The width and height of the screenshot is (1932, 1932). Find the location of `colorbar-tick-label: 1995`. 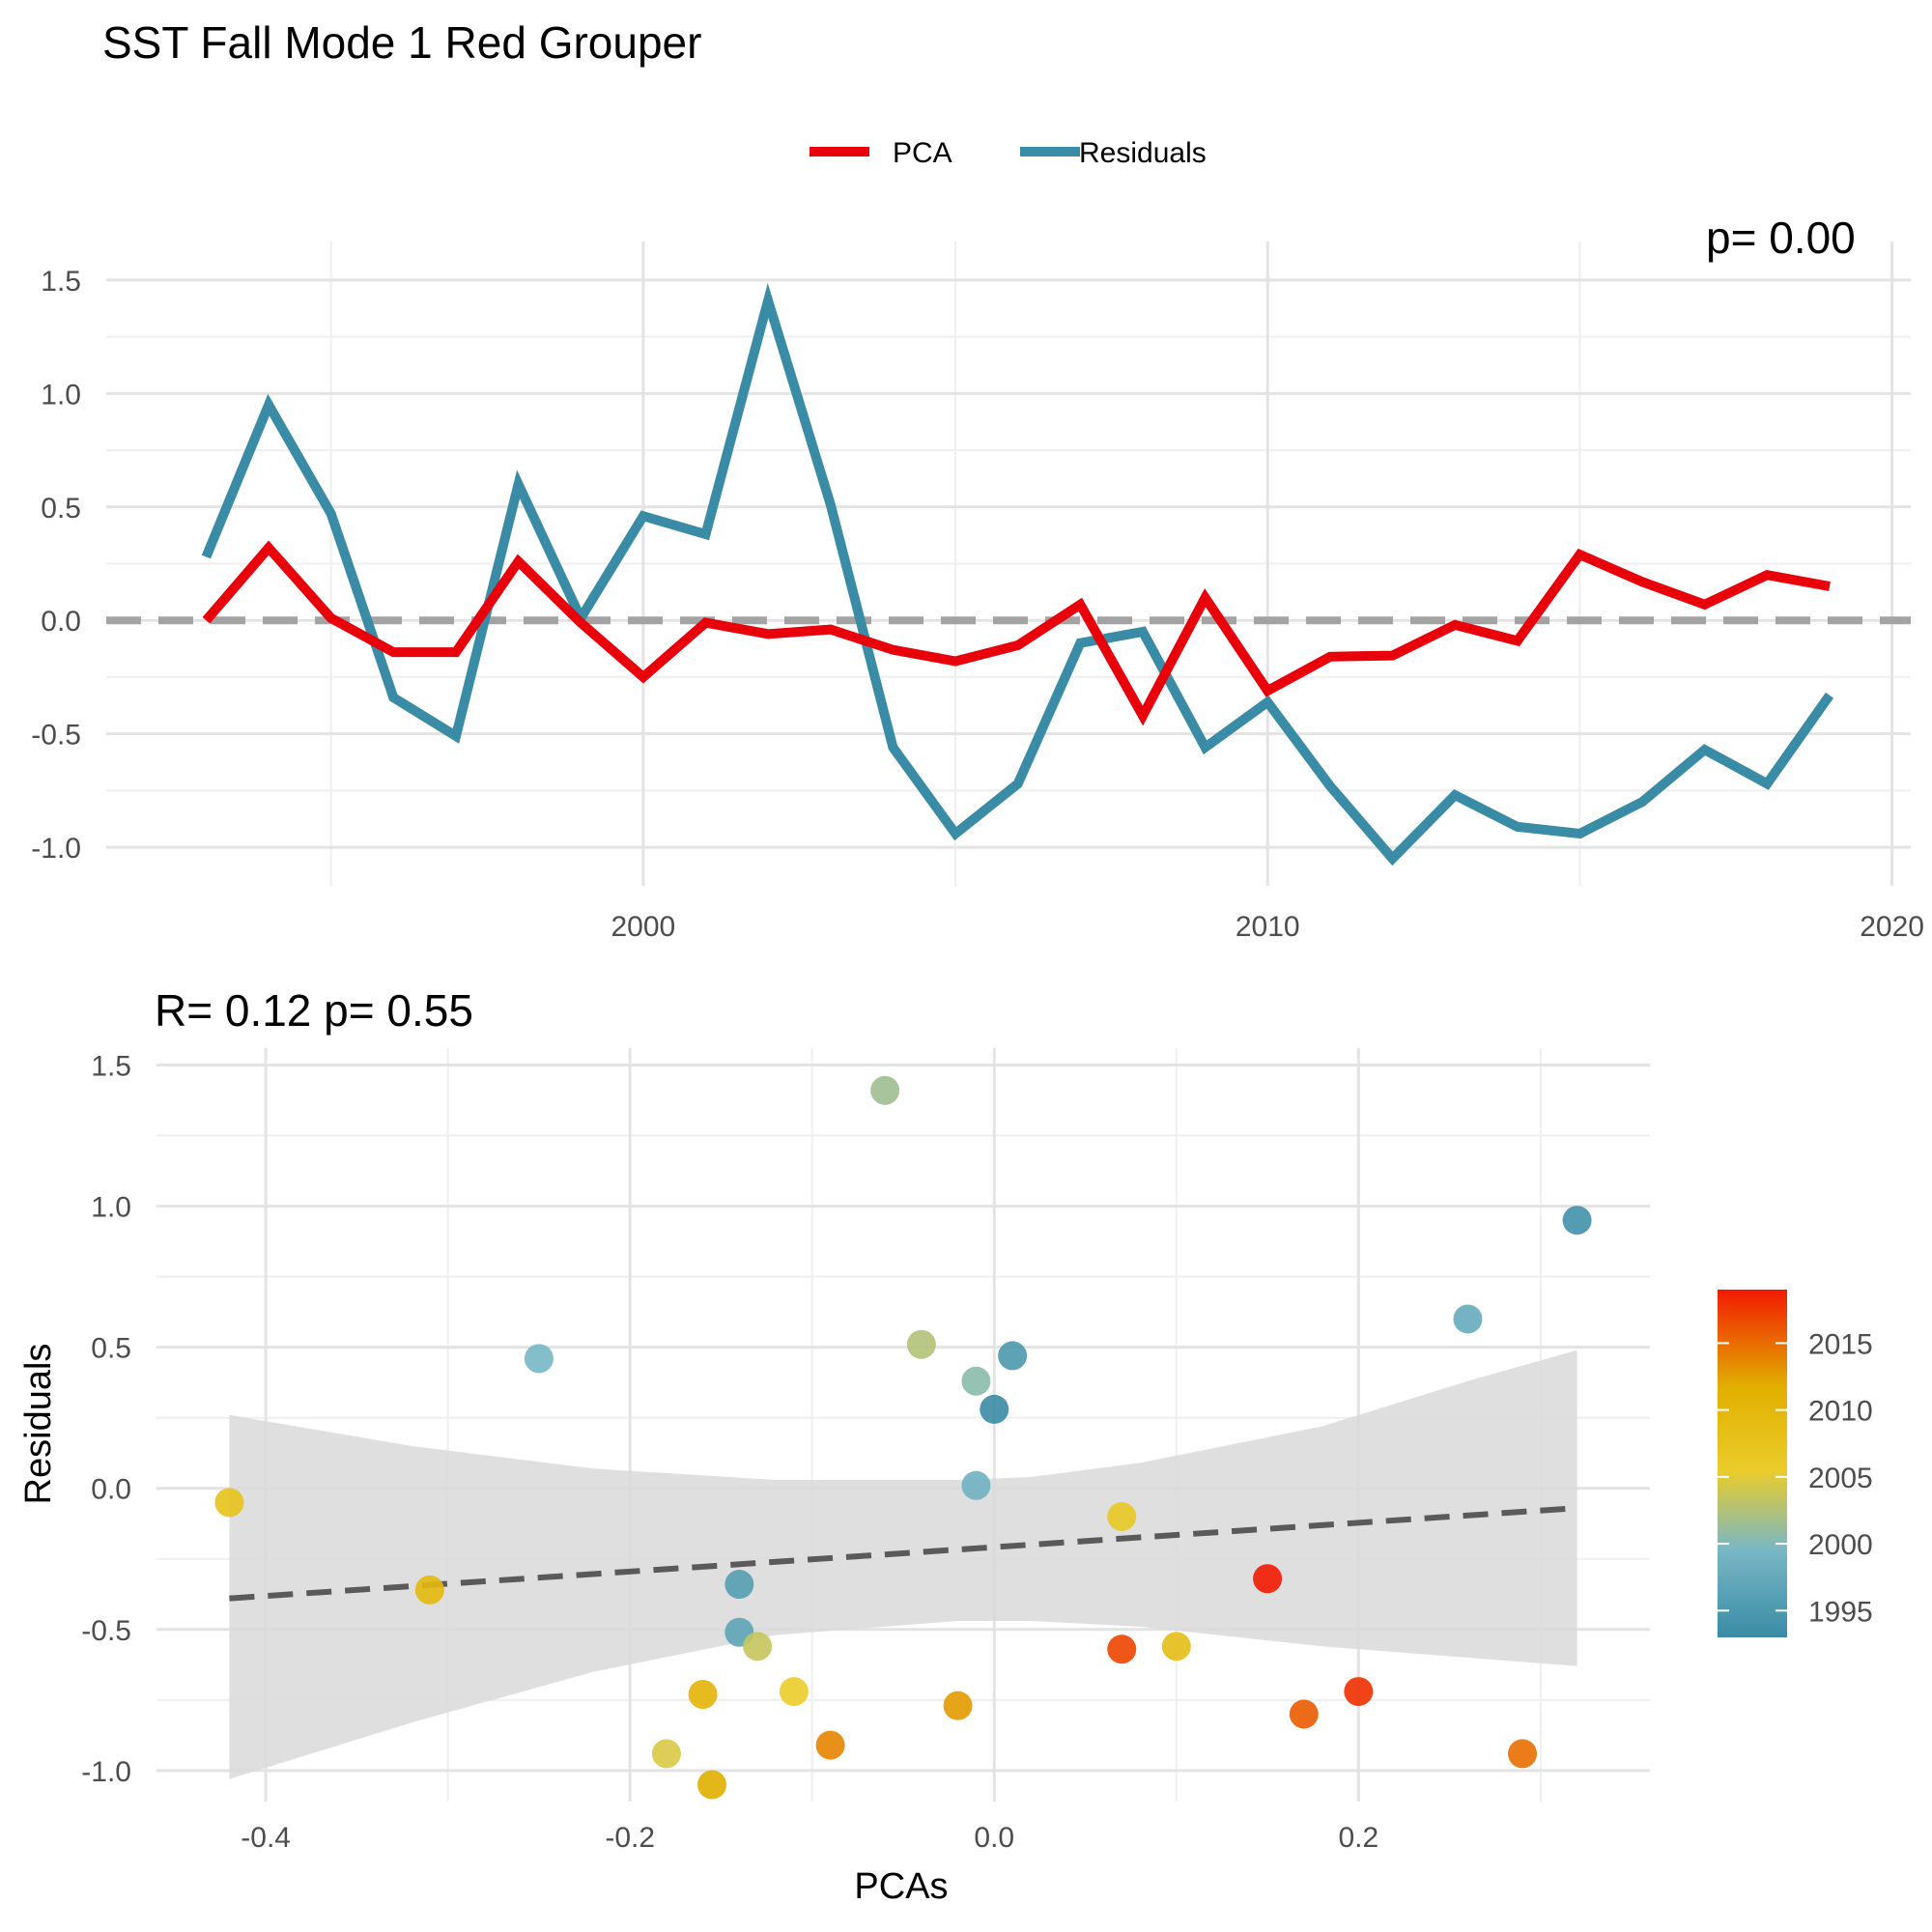

colorbar-tick-label: 1995 is located at coordinates (1840, 1612).